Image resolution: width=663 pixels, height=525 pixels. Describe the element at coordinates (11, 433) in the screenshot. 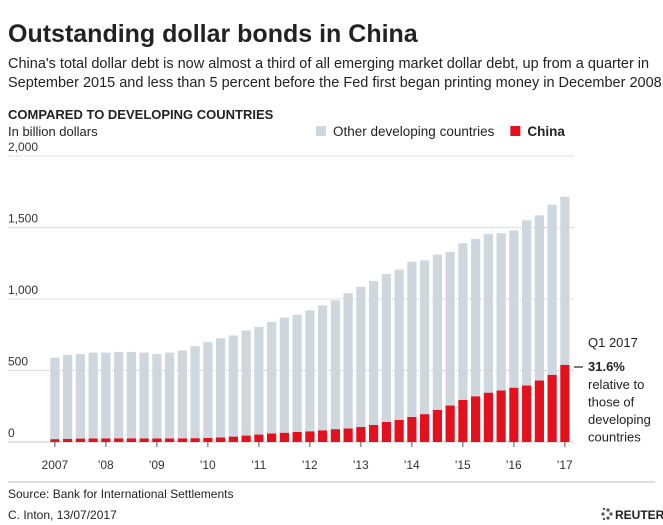

I see `y-tick-label: 0` at that location.